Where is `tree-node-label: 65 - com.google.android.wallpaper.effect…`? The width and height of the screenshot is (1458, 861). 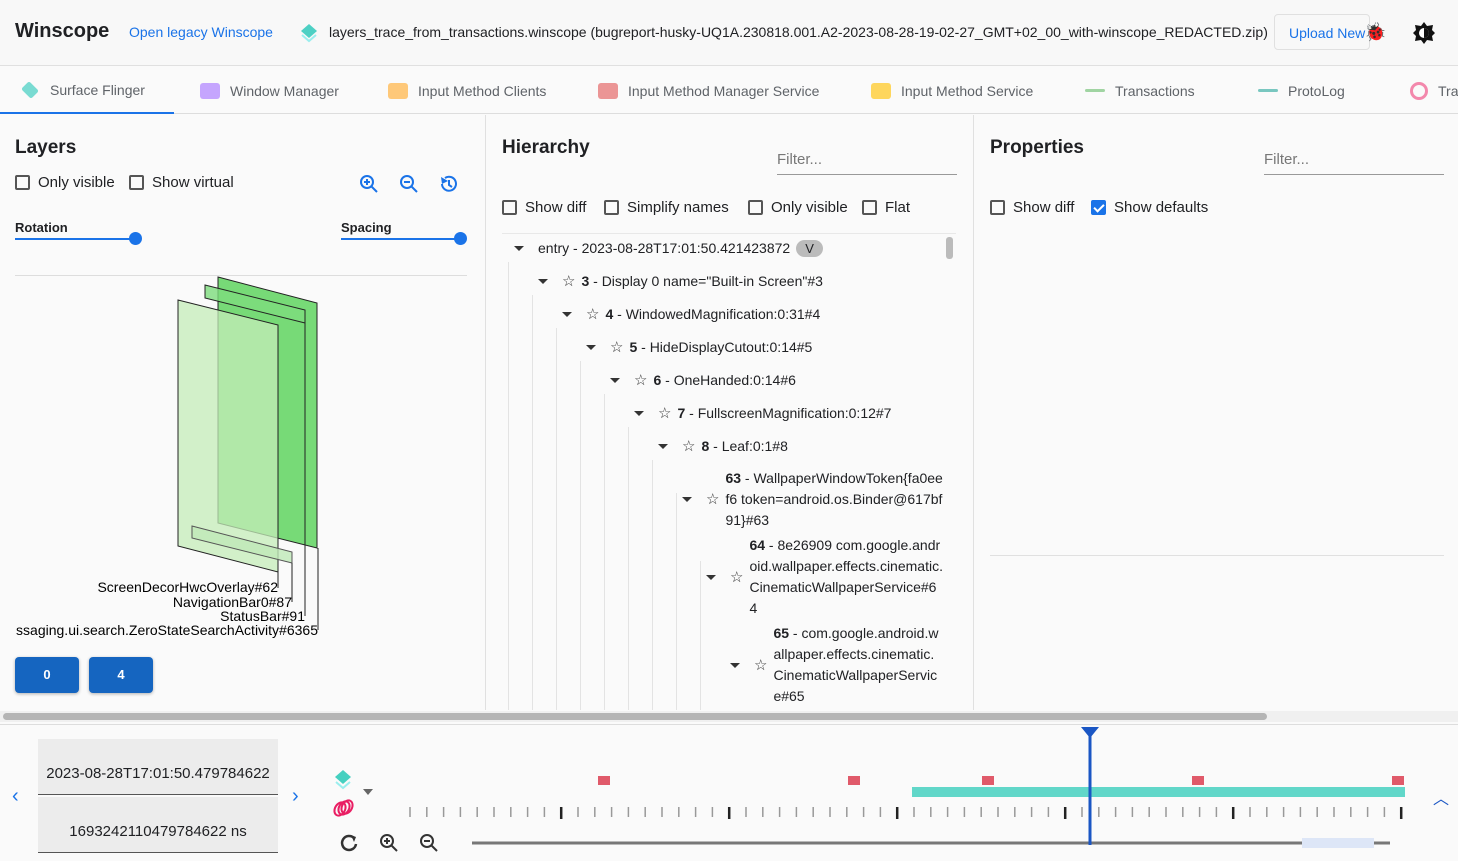 tree-node-label: 65 - com.google.android.wallpaper.effect… is located at coordinates (858, 665).